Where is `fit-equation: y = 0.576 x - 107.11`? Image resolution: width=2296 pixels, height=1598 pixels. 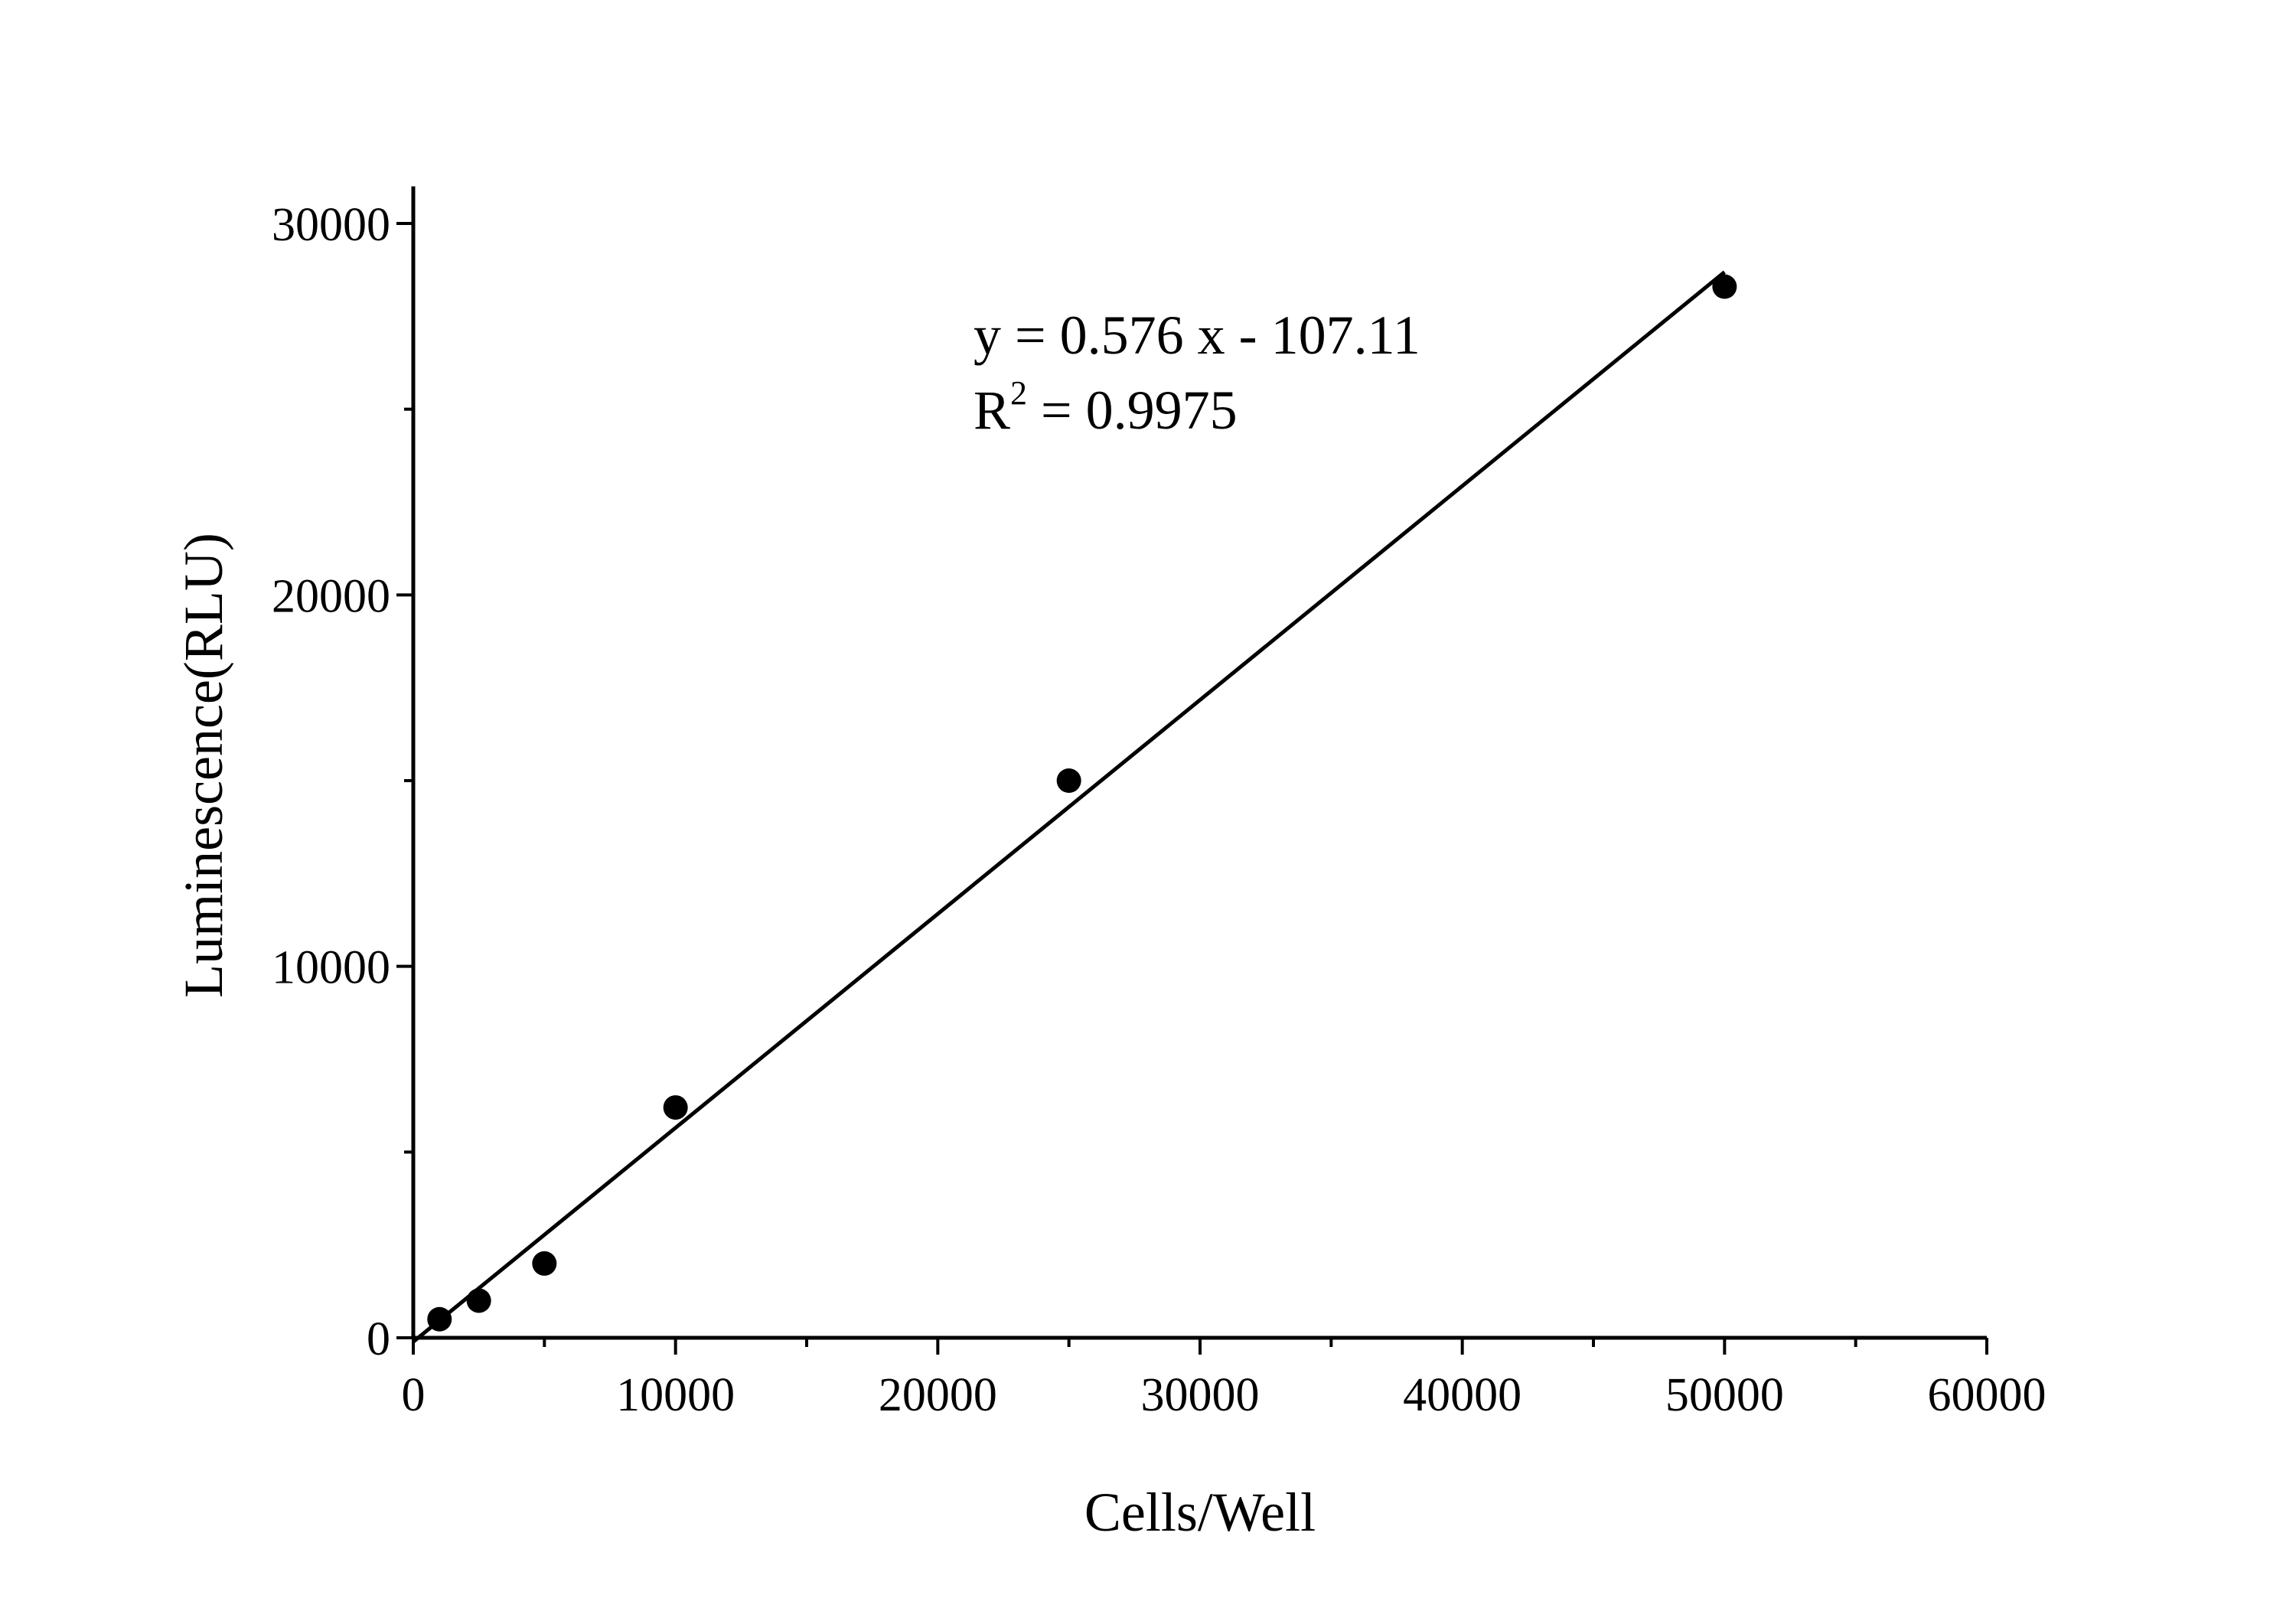 fit-equation: y = 0.576 x - 107.11 is located at coordinates (1197, 335).